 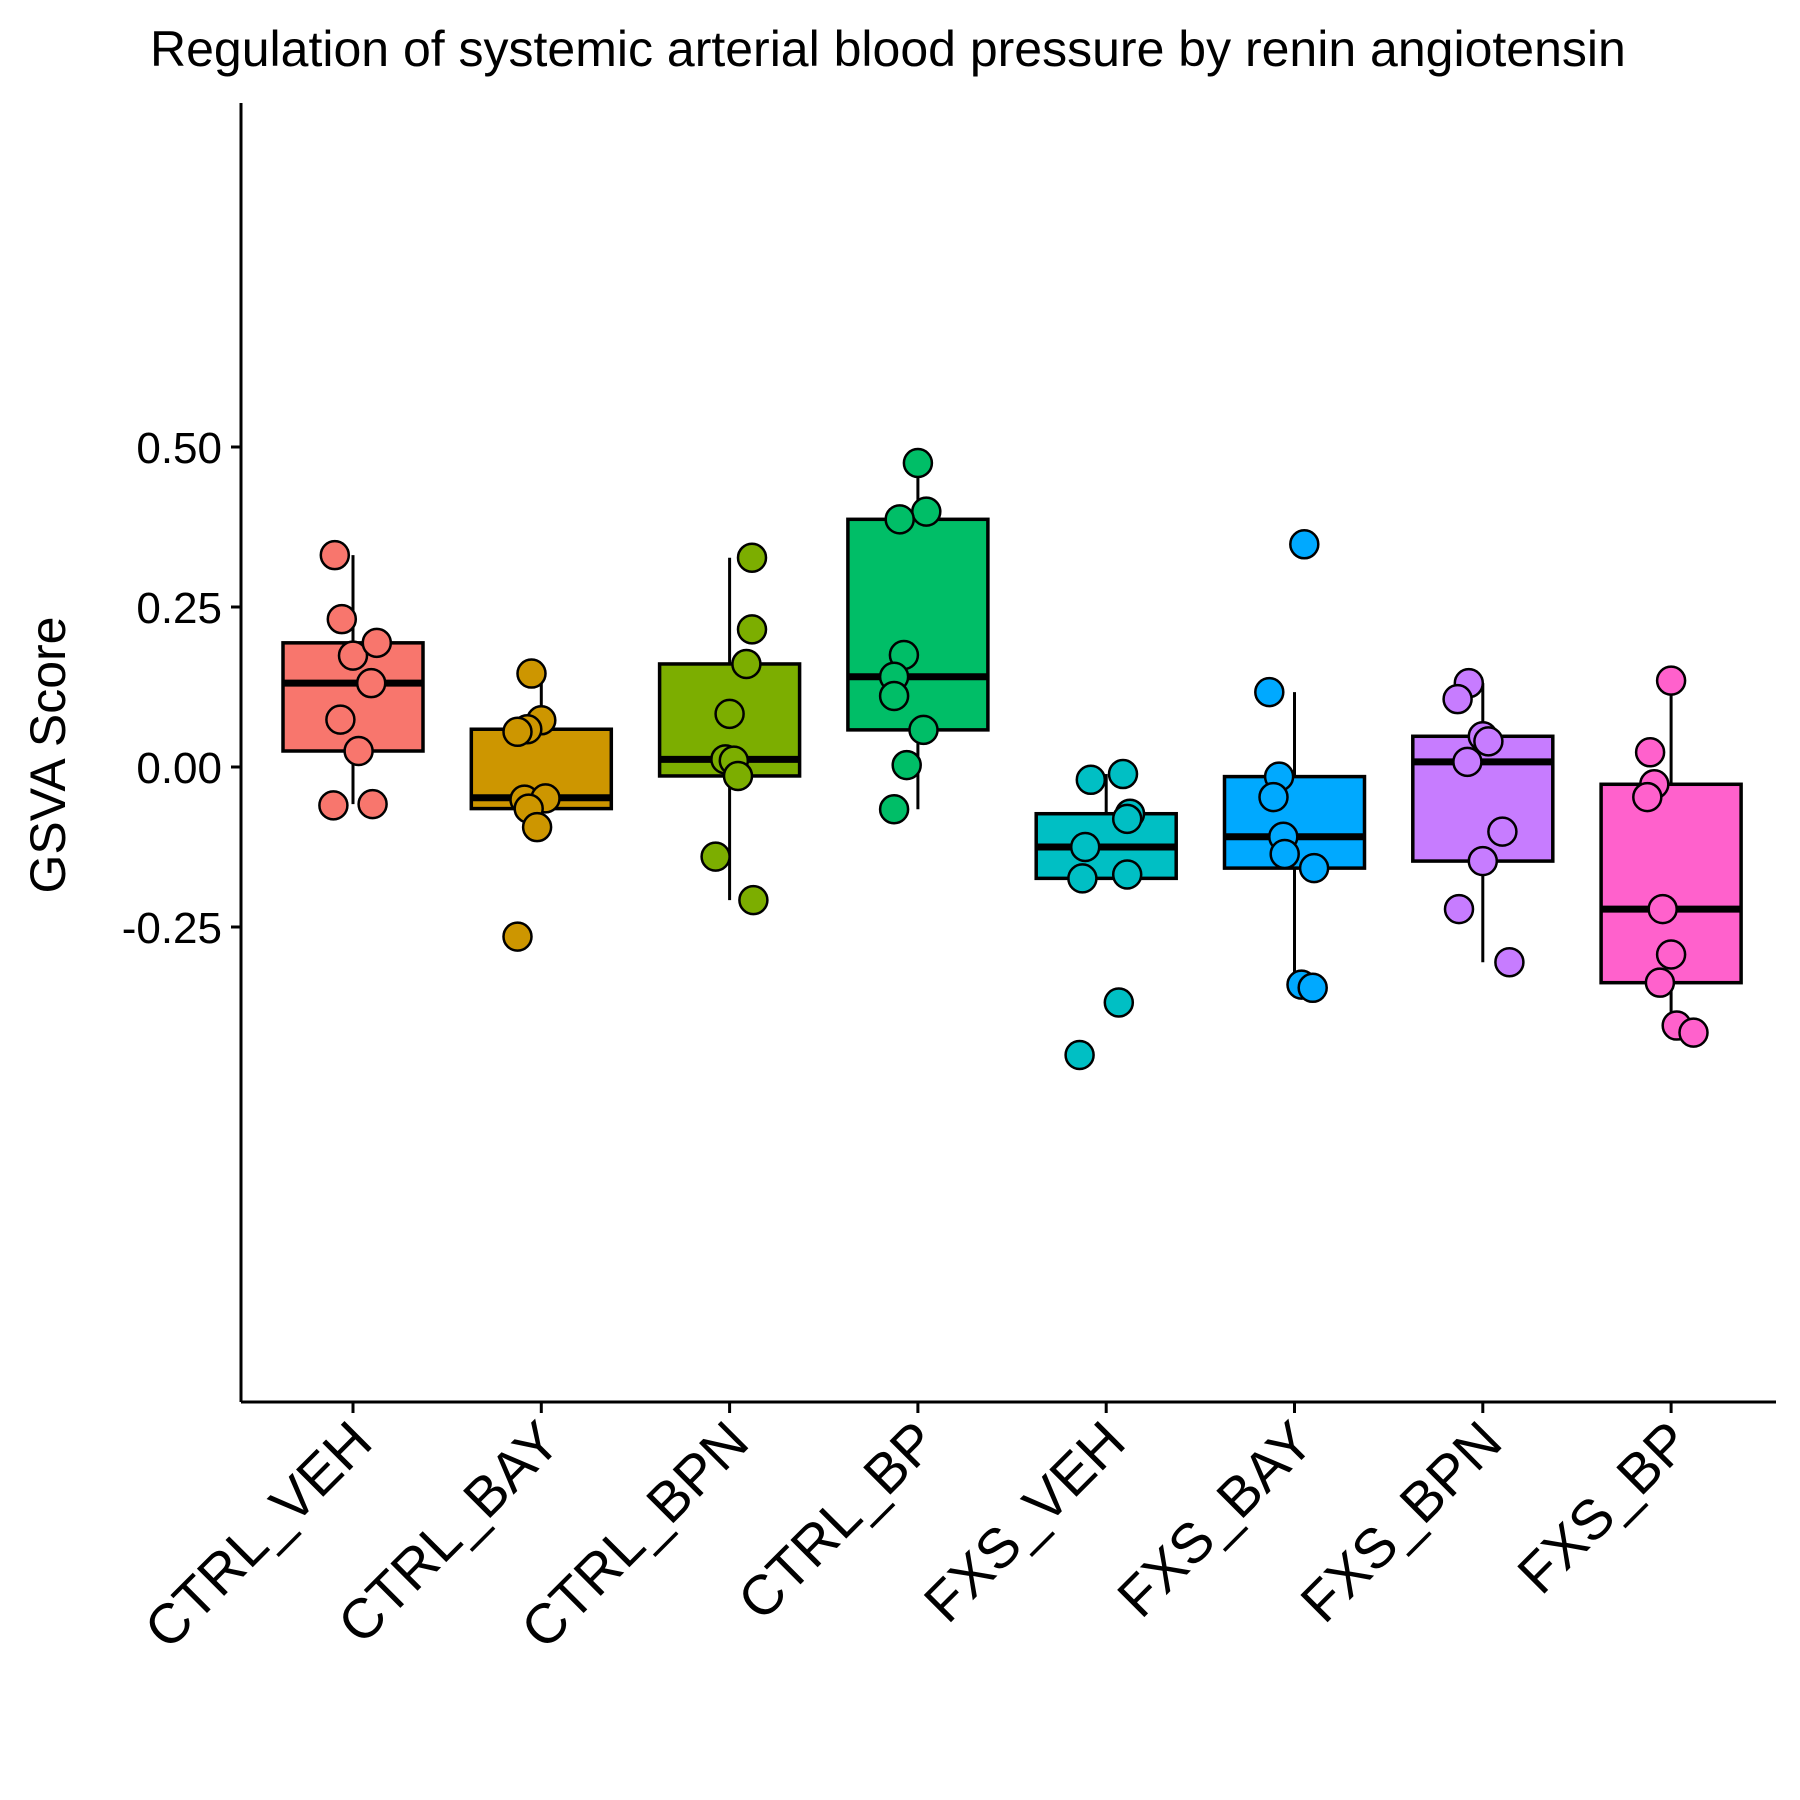 What do you see at coordinates (179, 608) in the screenshot?
I see `y-tick-label: 0.25` at bounding box center [179, 608].